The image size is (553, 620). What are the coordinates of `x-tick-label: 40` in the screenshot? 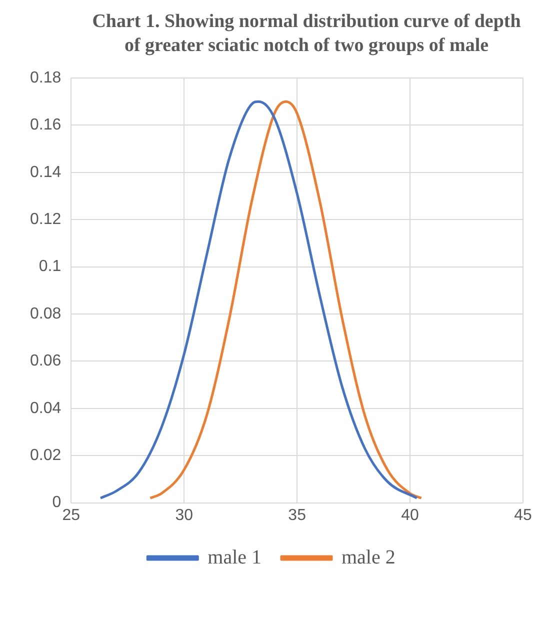 It's located at (410, 515).